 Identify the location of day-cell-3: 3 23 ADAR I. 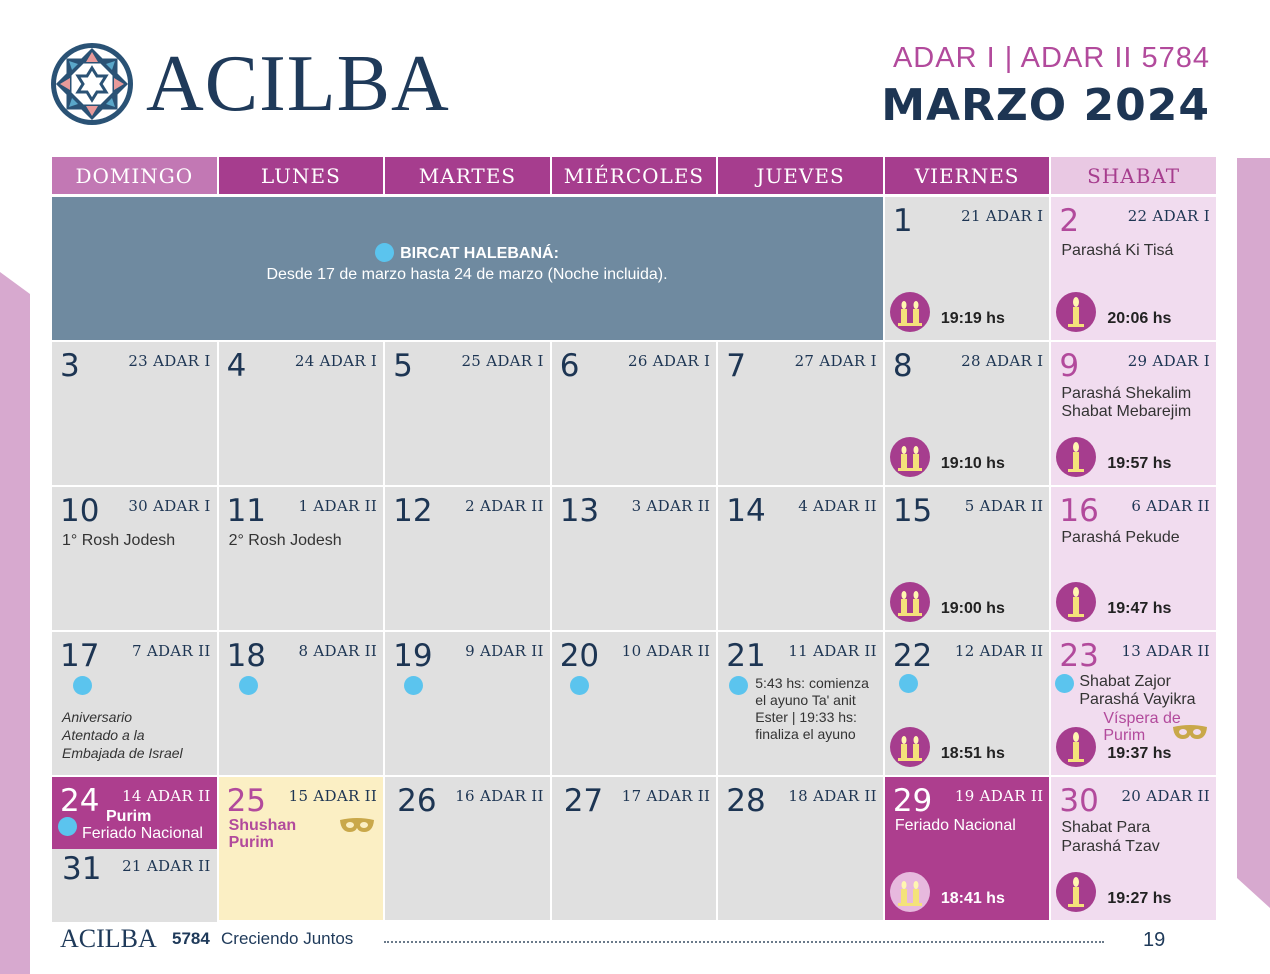
(135, 414).